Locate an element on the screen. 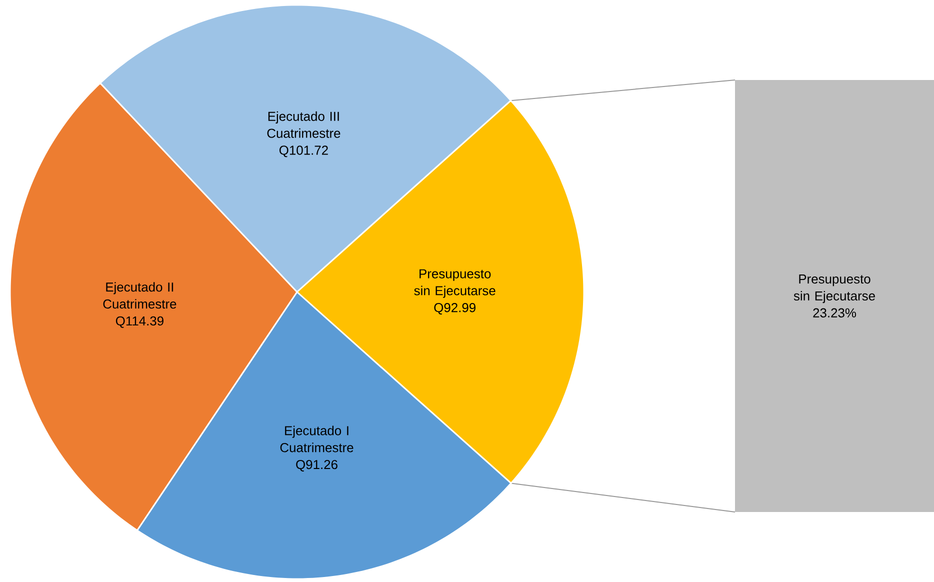 The width and height of the screenshot is (934, 582). slice-label: Ejecutado III Cuatrimestre is located at coordinates (303, 124).